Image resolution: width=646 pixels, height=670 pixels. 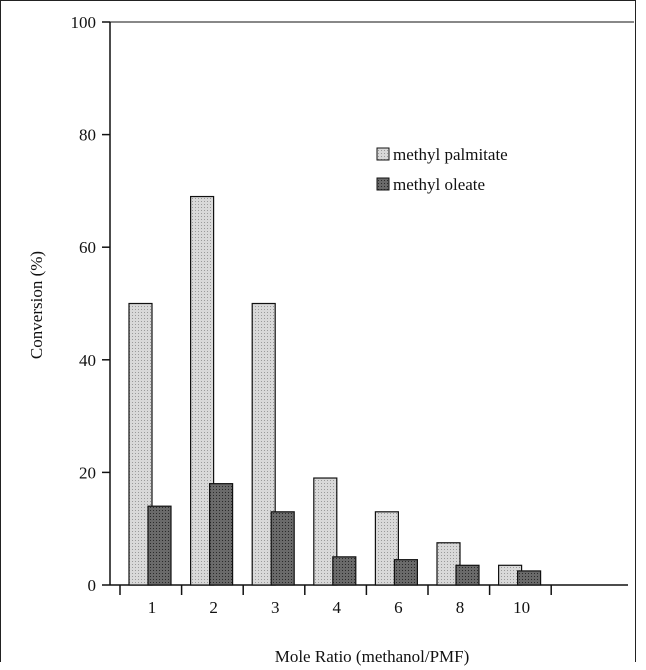 What do you see at coordinates (84, 22) in the screenshot?
I see `y-tick-label: 100` at bounding box center [84, 22].